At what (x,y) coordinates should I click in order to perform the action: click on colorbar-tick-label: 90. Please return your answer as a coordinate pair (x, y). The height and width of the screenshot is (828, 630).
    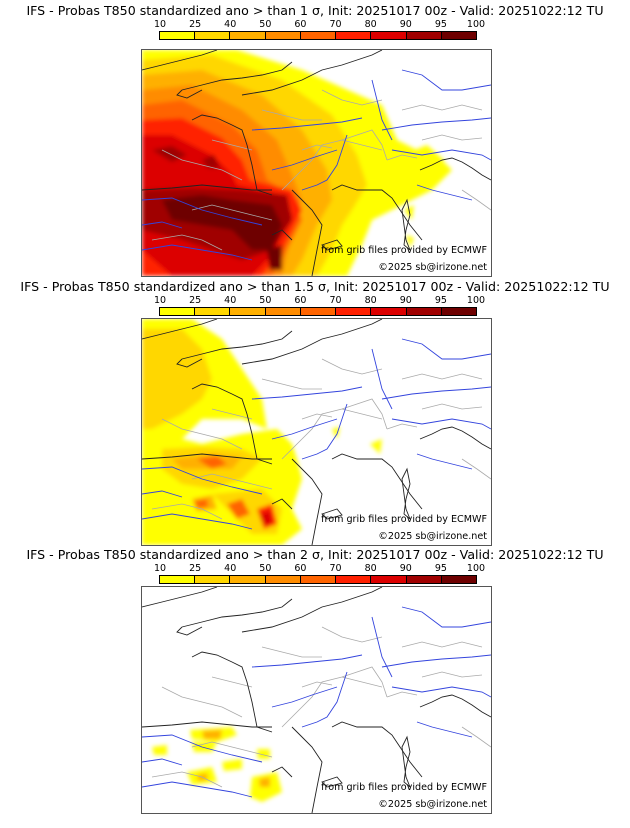
    Looking at the image, I should click on (405, 568).